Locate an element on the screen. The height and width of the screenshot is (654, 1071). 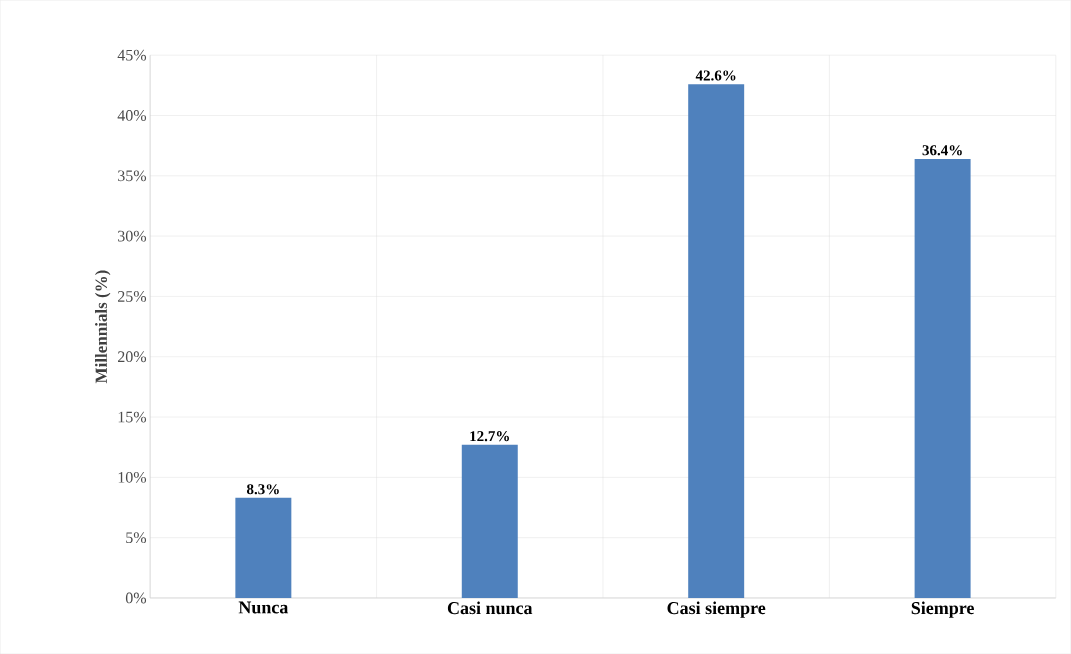
y-tick-label: 15% is located at coordinates (132, 417).